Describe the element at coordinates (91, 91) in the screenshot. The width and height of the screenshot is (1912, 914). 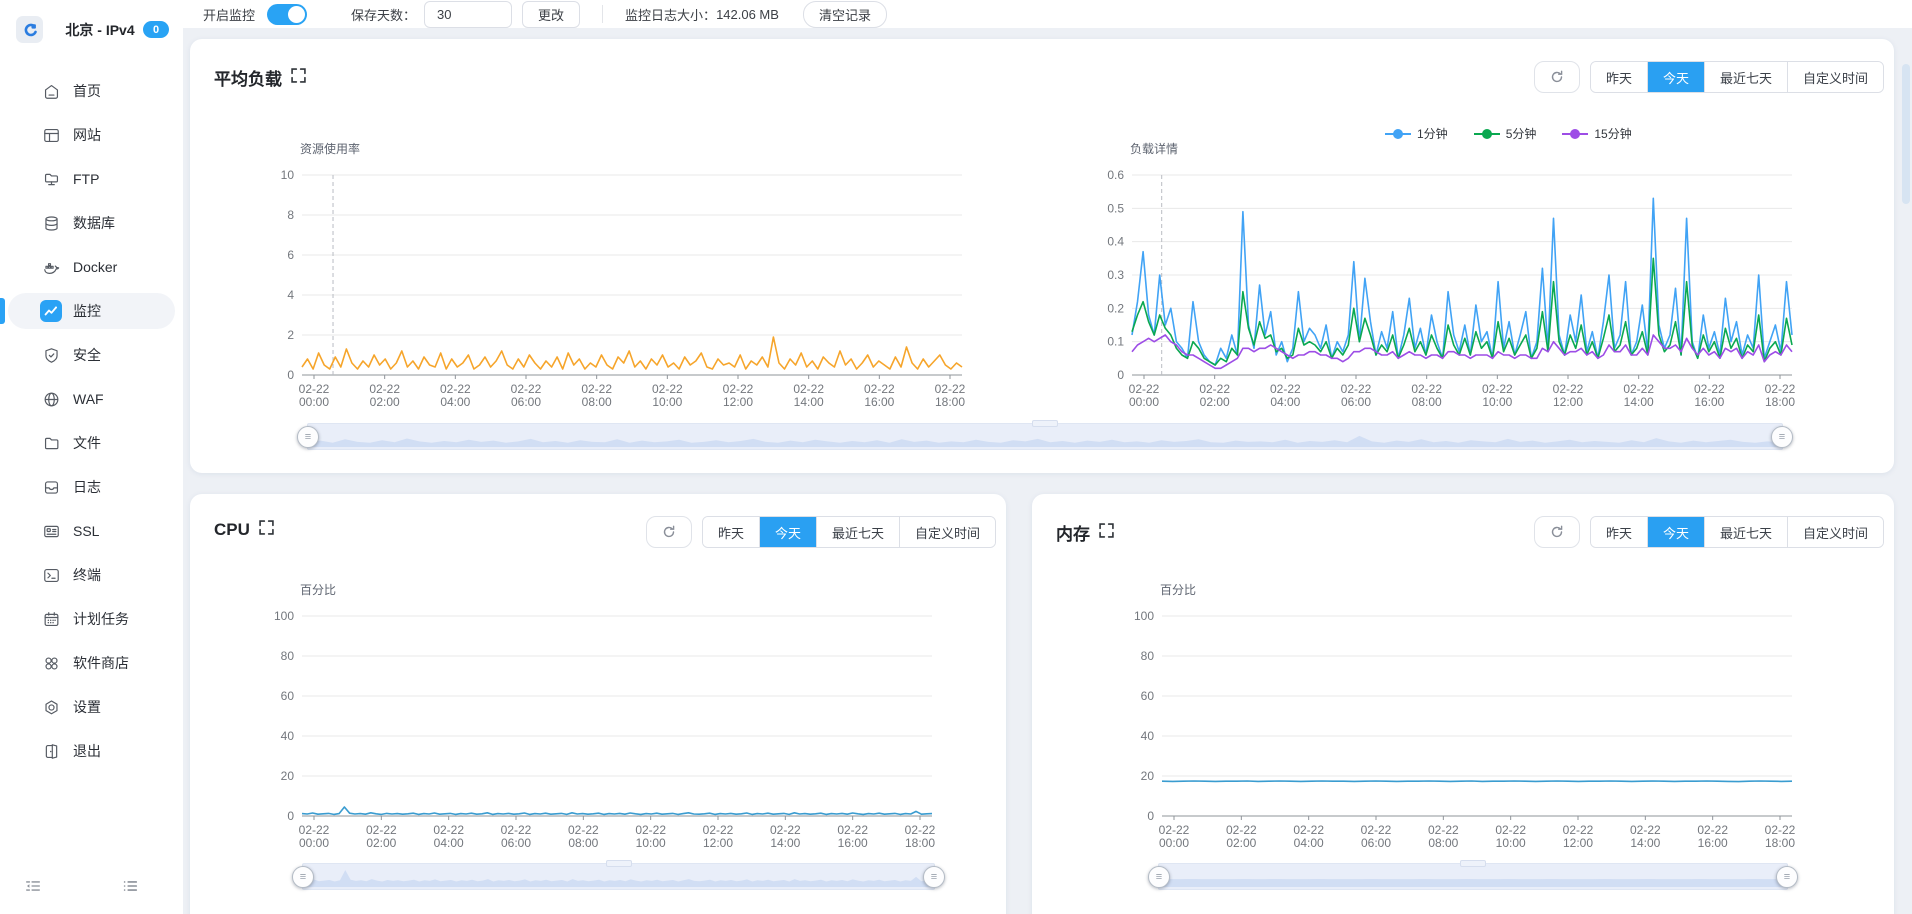
I see `sidebar-item-home: 首页` at that location.